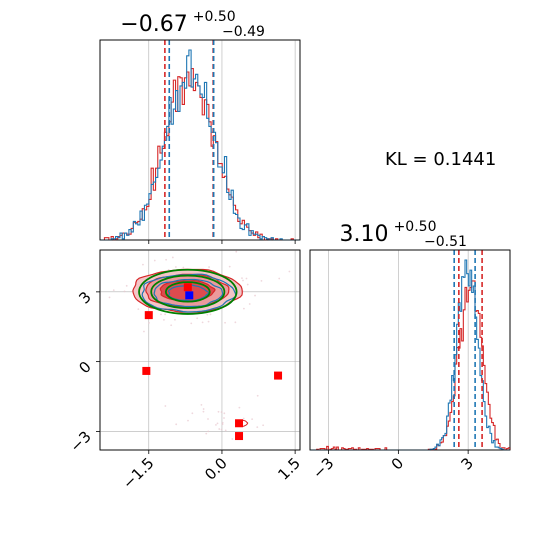  Describe the element at coordinates (214, 17) in the screenshot. I see `param1-plus: +0.50` at that location.